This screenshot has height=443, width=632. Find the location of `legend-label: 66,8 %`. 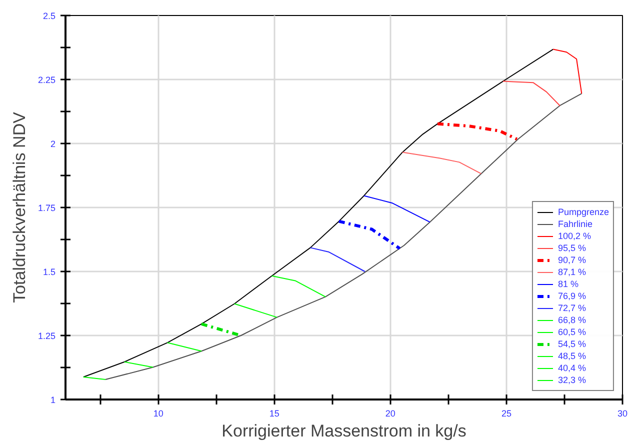

legend-label: 66,8 % is located at coordinates (572, 320).